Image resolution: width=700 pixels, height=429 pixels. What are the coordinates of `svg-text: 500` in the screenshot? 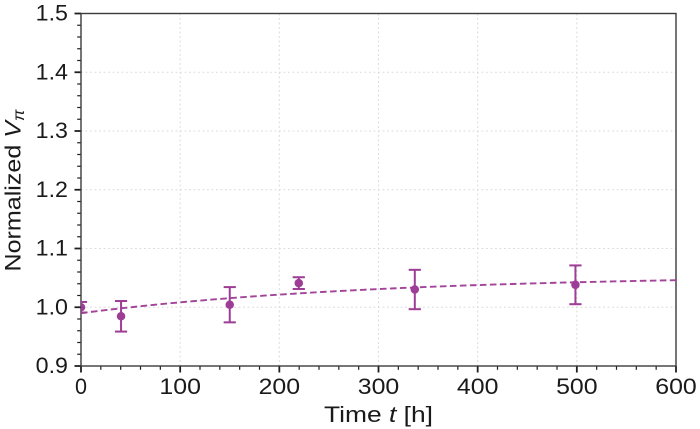 It's located at (577, 386).